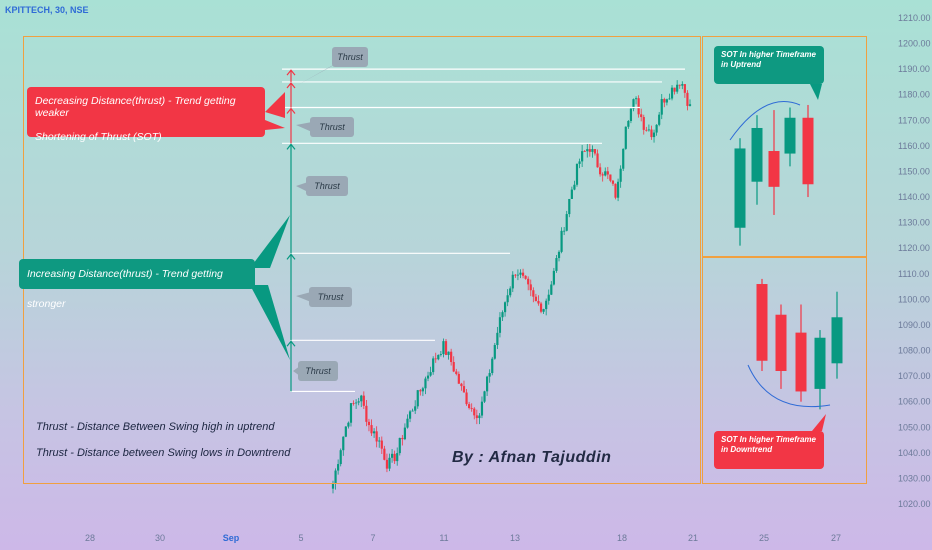 The height and width of the screenshot is (550, 932). Describe the element at coordinates (789, 386) in the screenshot. I see `sot-downtrend-arc` at that location.